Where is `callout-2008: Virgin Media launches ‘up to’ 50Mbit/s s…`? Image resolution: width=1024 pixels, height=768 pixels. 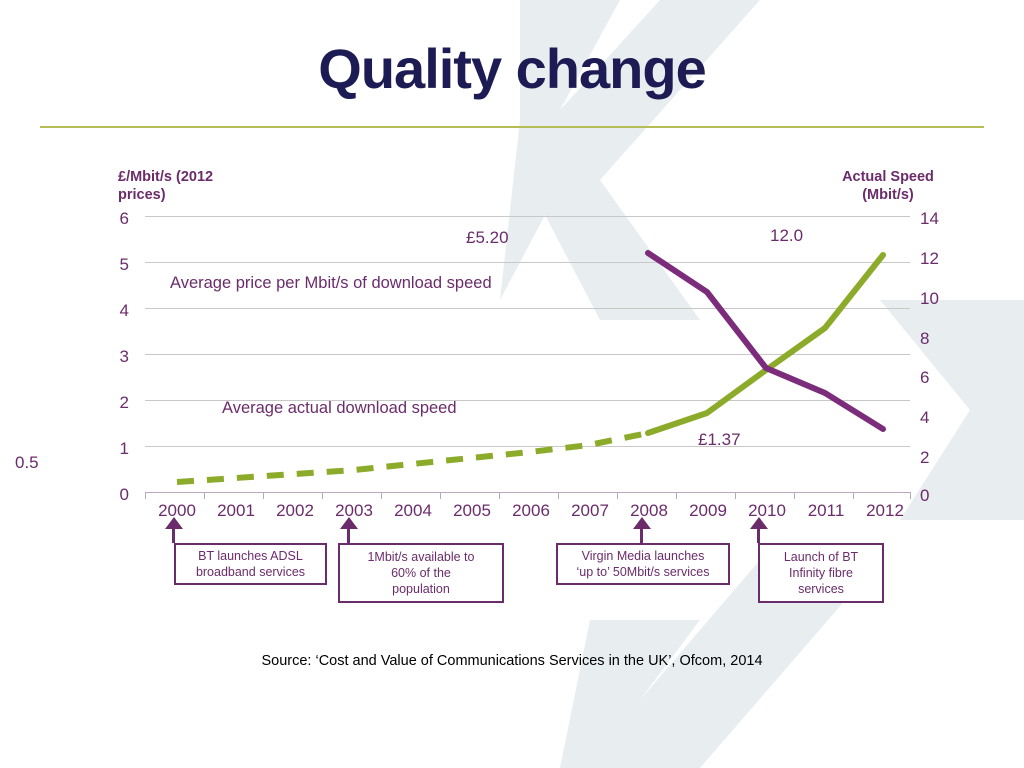 callout-2008: Virgin Media launches ‘up to’ 50Mbit/s s… is located at coordinates (643, 564).